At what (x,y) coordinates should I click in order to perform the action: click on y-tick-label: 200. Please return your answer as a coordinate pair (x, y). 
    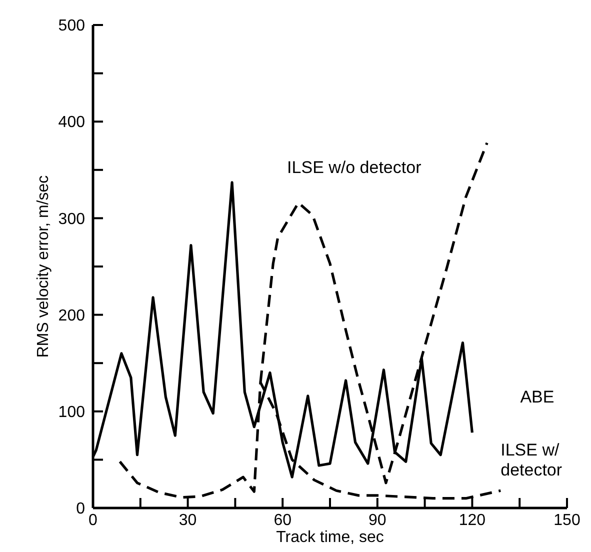
    Looking at the image, I should click on (72, 315).